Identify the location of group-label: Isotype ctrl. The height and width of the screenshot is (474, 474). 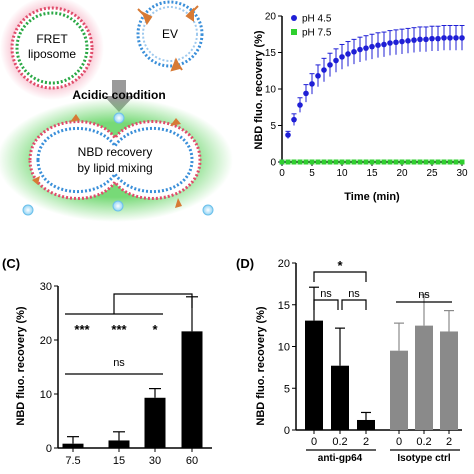
(424, 458).